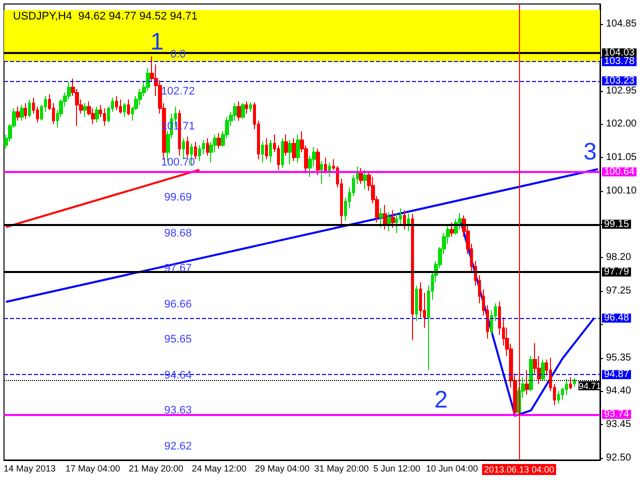 The image size is (640, 480). Describe the element at coordinates (157, 42) in the screenshot. I see `annotation: 1` at that location.